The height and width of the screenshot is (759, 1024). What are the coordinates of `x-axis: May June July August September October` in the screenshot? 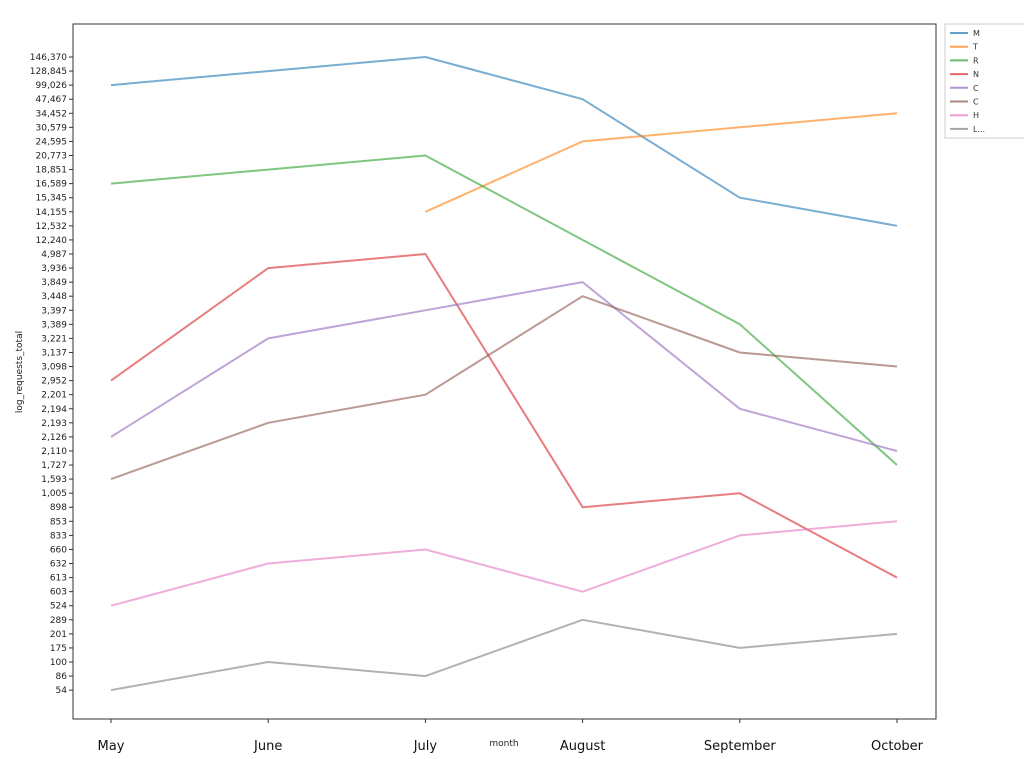 It's located at (511, 736).